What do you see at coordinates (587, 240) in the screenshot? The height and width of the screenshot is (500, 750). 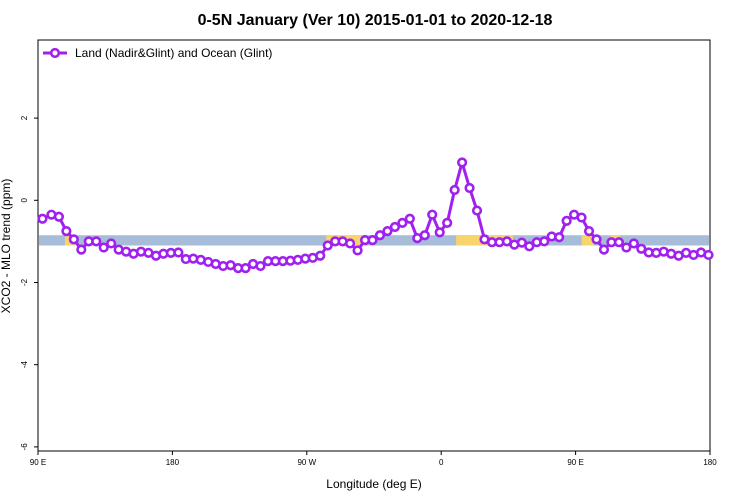 I see `land-band-segment` at bounding box center [587, 240].